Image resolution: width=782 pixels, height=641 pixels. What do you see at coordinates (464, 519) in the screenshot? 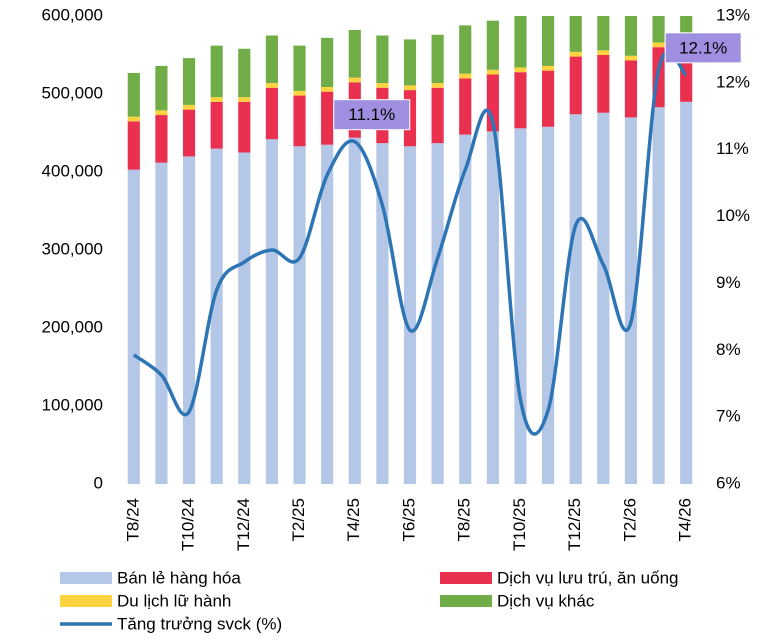
I see `x-tick-label: T8/25` at bounding box center [464, 519].